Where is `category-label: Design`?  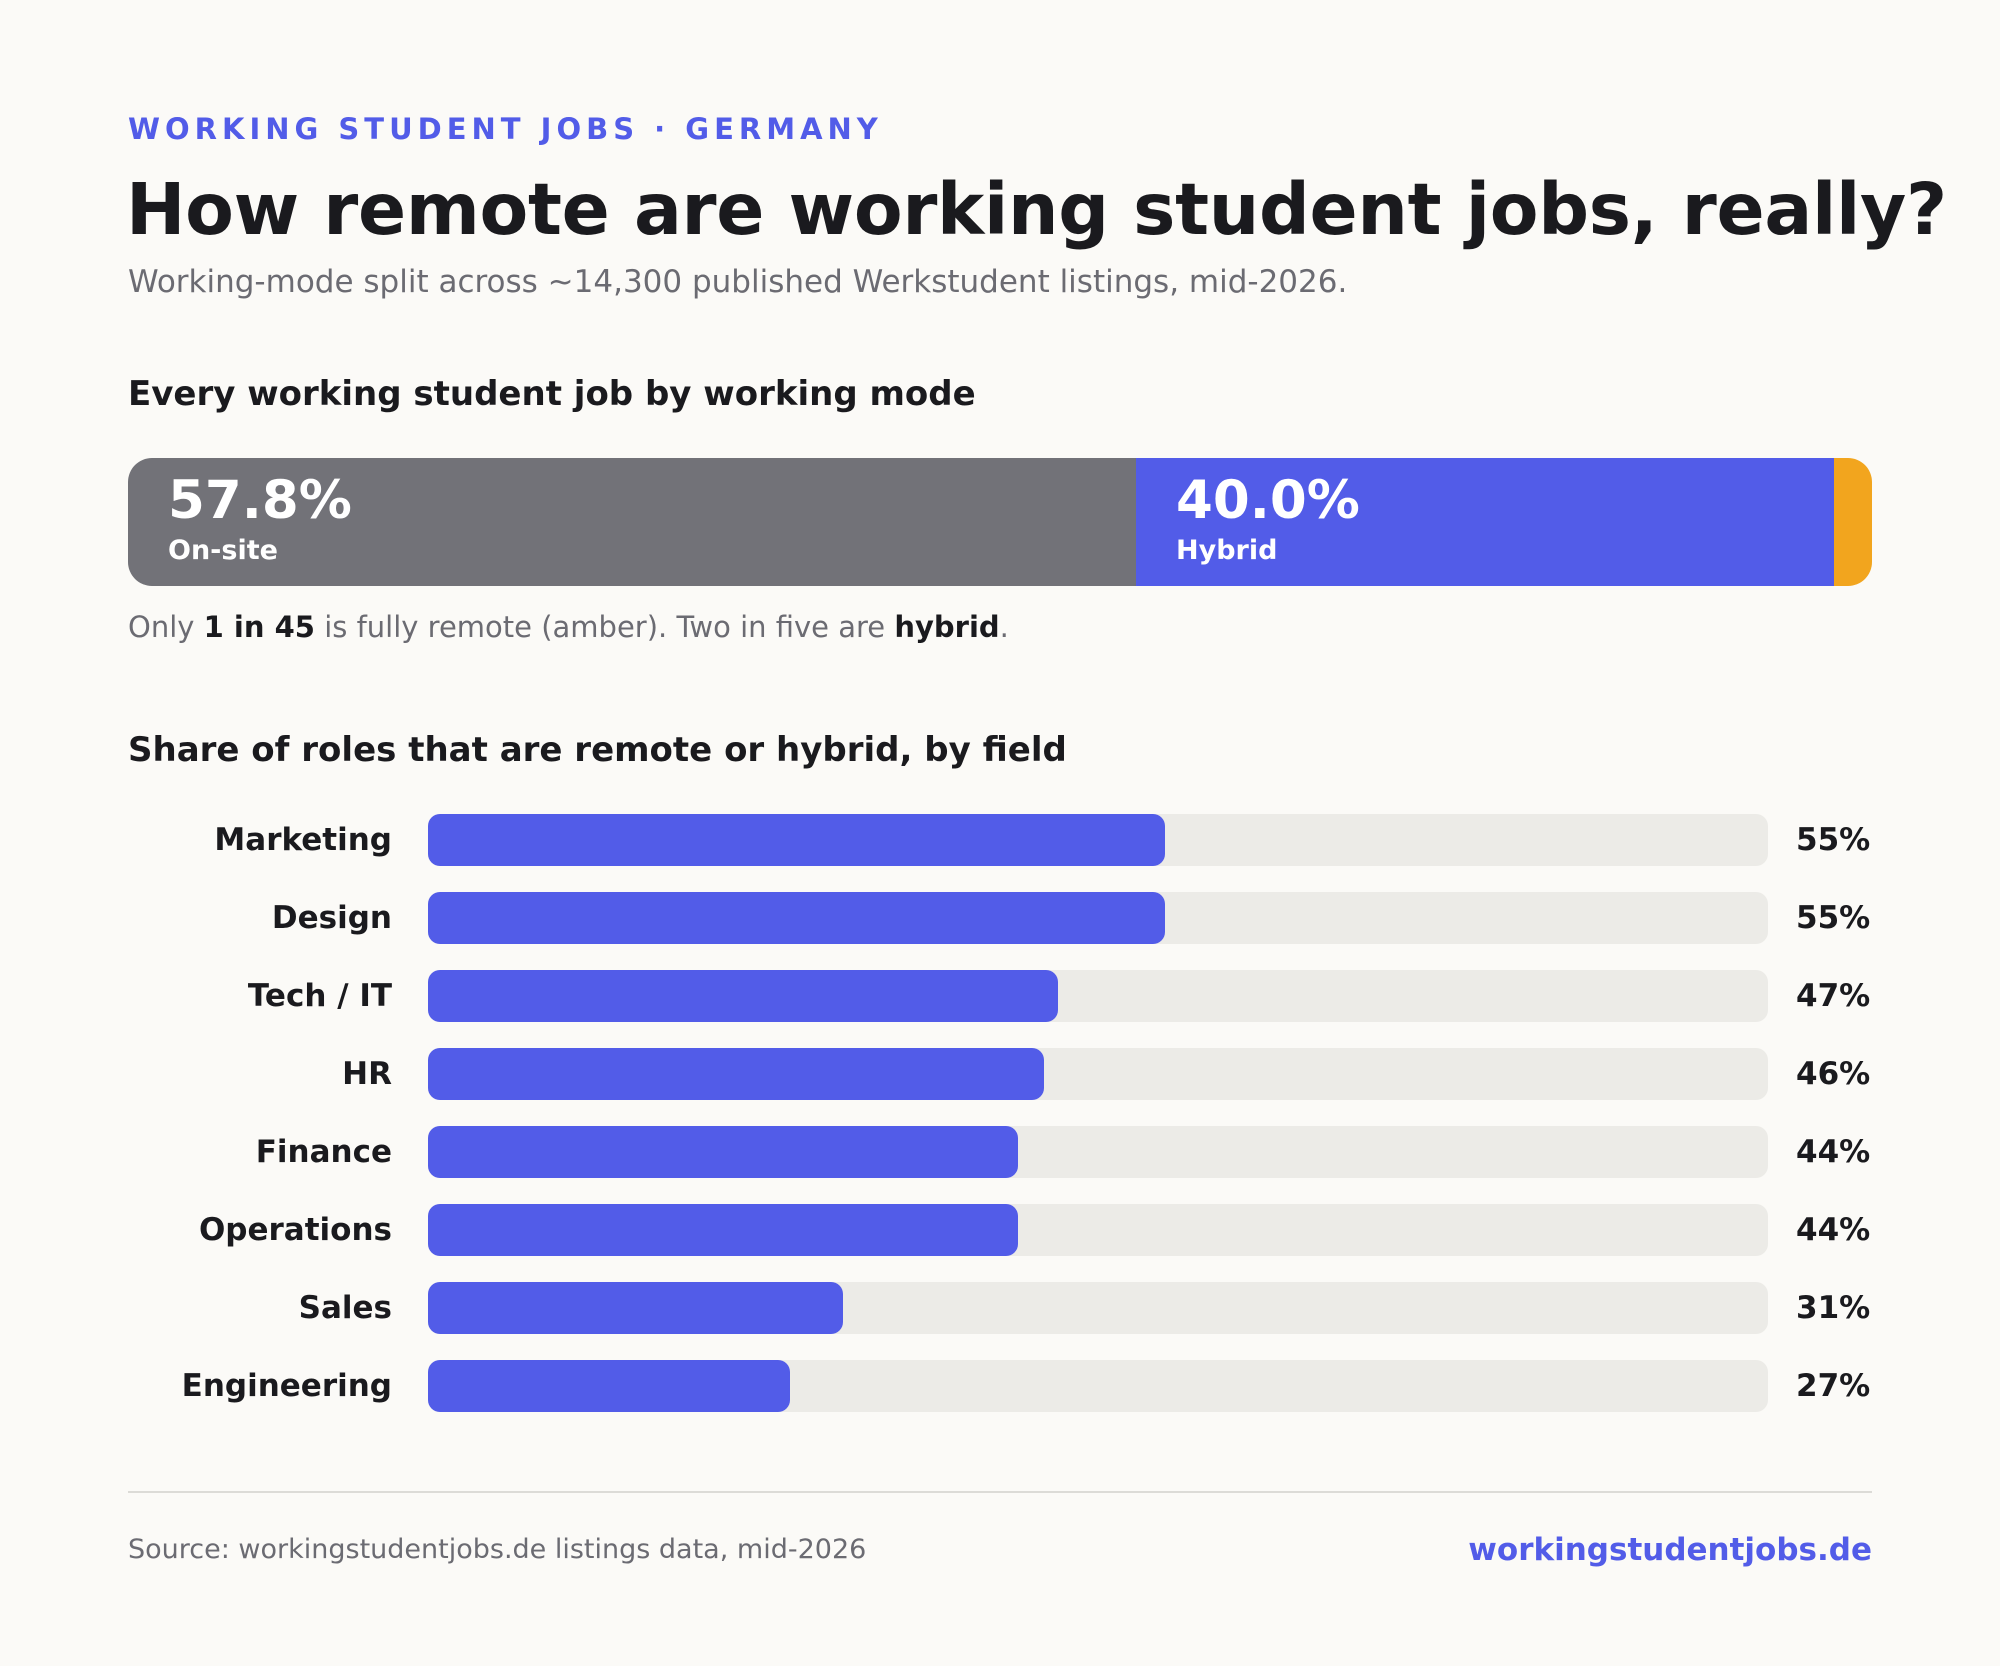
category-label: Design is located at coordinates (331, 918).